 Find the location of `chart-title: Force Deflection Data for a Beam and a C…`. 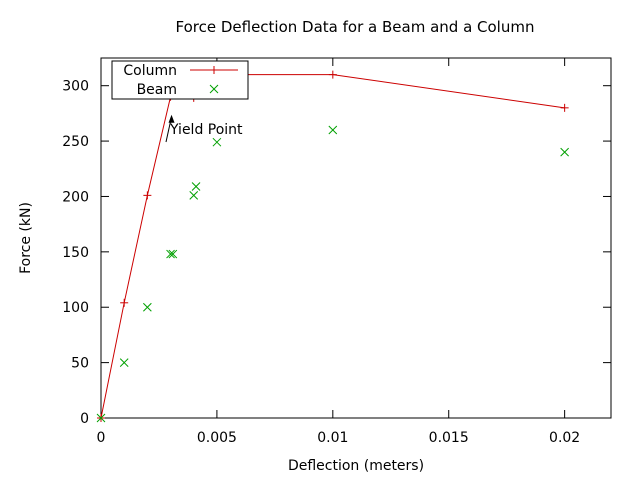

chart-title: Force Deflection Data for a Beam and a C… is located at coordinates (355, 27).